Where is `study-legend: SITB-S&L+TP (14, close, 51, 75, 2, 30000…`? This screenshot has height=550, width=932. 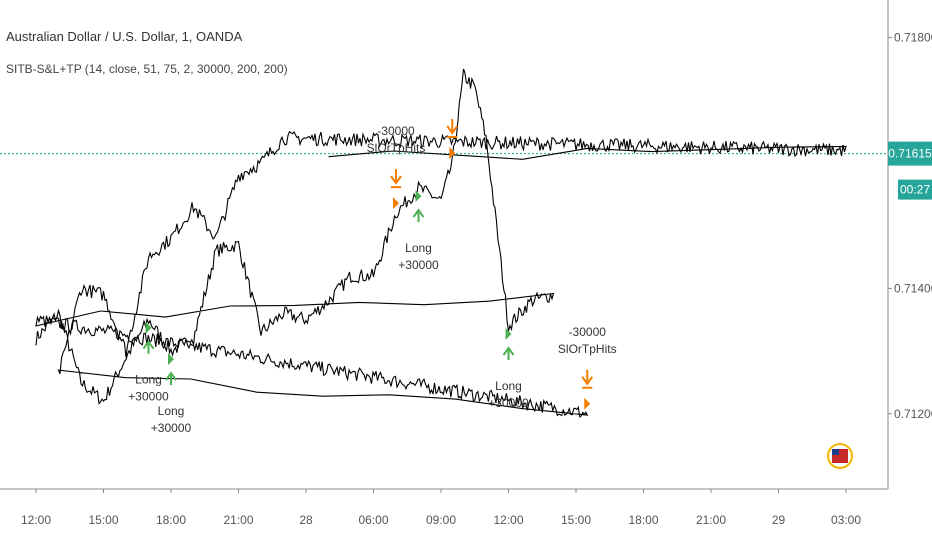 study-legend: SITB-S&L+TP (14, close, 51, 75, 2, 30000… is located at coordinates (147, 69).